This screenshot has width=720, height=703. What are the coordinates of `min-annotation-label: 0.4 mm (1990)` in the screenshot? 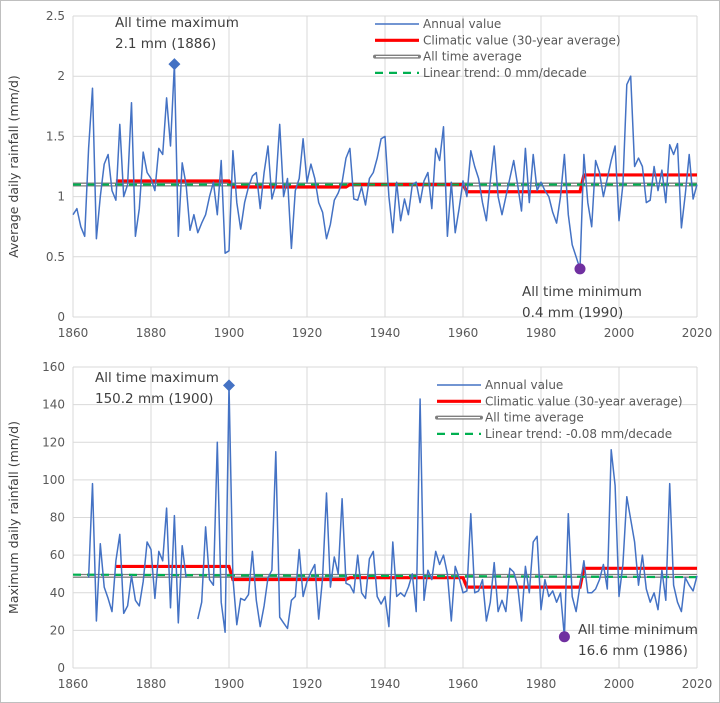 It's located at (572, 313).